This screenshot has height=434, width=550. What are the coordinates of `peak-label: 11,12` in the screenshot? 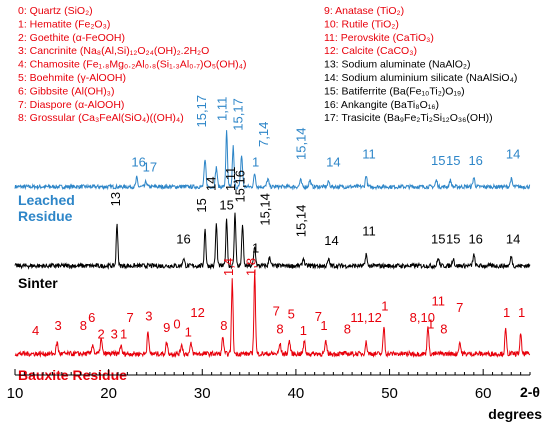 It's located at (366, 317).